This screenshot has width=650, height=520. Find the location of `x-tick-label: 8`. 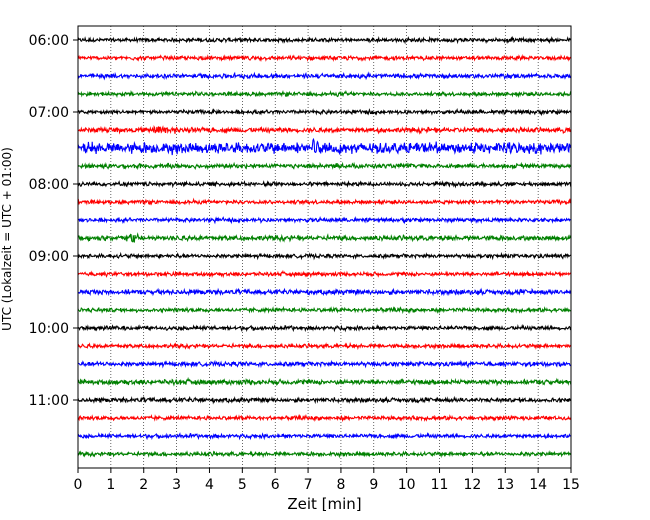

x-tick-label: 8 is located at coordinates (340, 485).